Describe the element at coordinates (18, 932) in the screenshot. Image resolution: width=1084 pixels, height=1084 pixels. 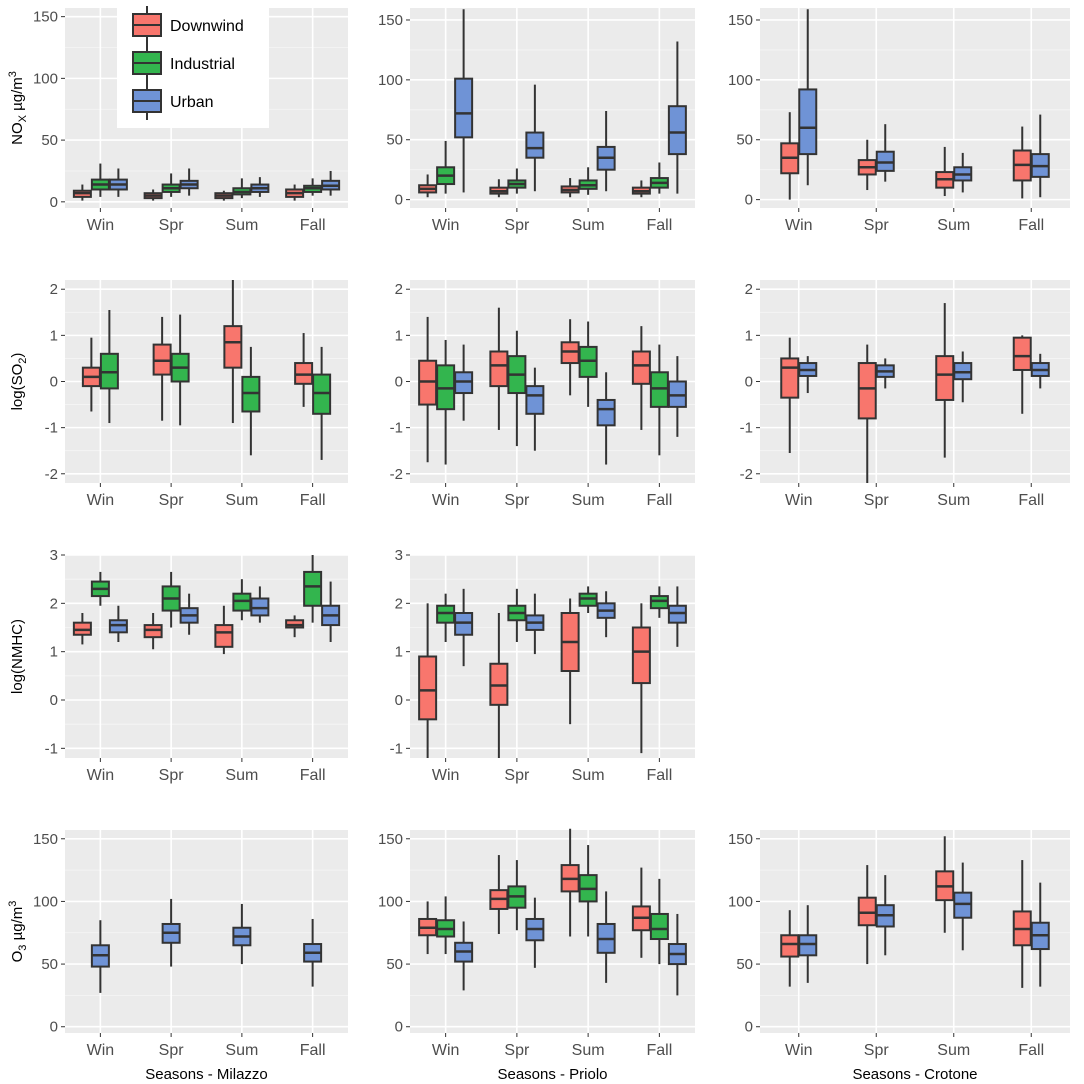
I see `y-axis-title: O3 µg/m3` at that location.